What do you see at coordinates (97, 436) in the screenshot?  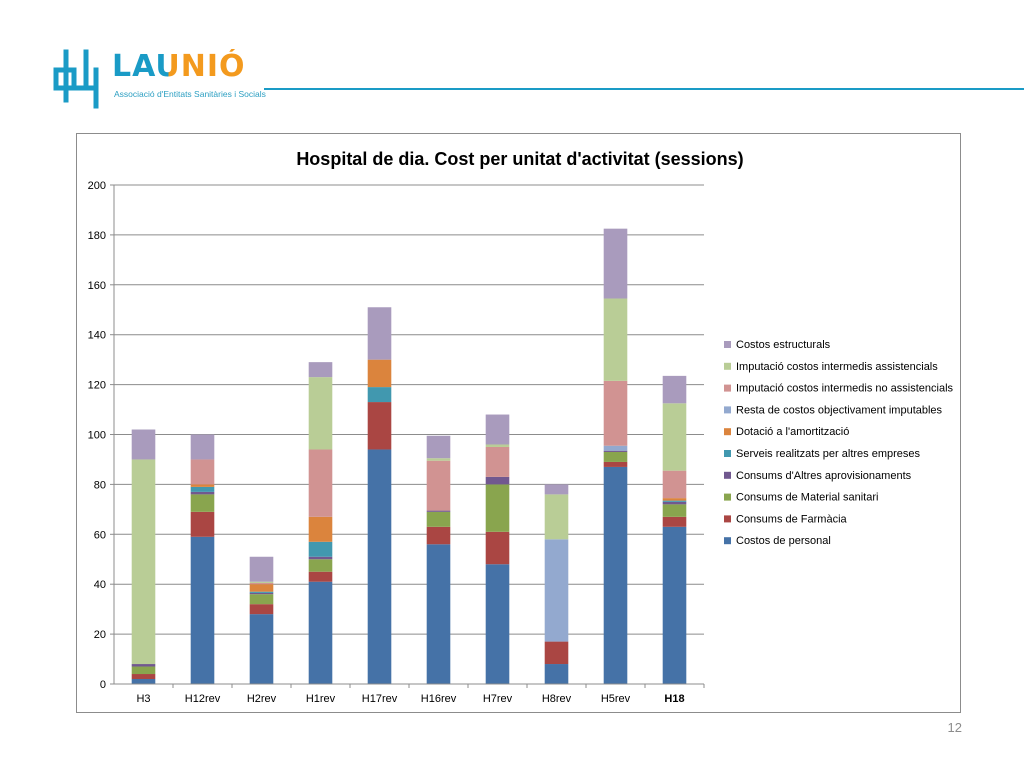 I see `y-tick-label: 100` at bounding box center [97, 436].